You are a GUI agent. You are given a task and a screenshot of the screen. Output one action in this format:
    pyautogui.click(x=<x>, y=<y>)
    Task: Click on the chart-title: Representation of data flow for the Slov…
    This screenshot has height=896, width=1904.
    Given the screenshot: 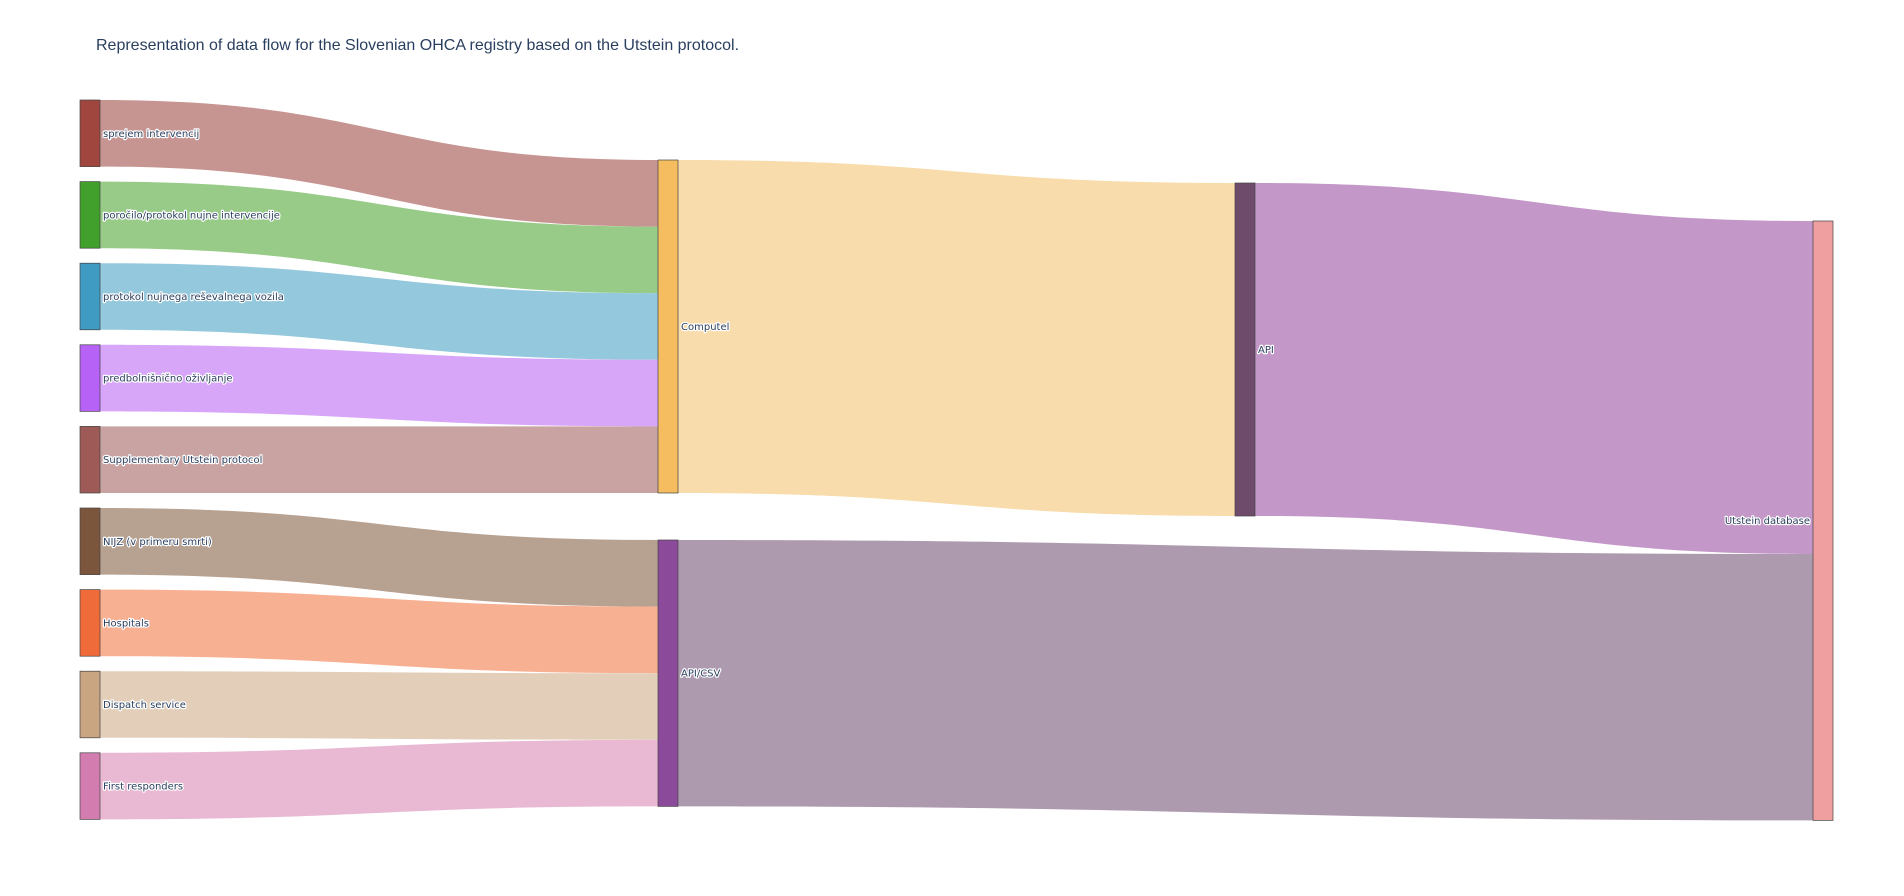 What is the action you would take?
    pyautogui.click(x=417, y=45)
    